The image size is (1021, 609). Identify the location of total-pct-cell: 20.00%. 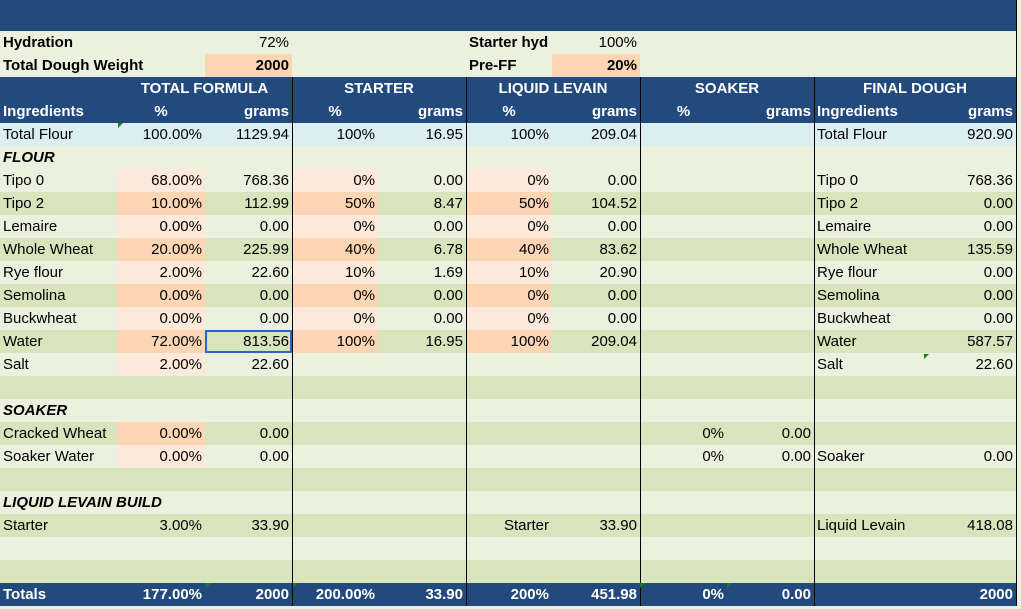
(161, 249).